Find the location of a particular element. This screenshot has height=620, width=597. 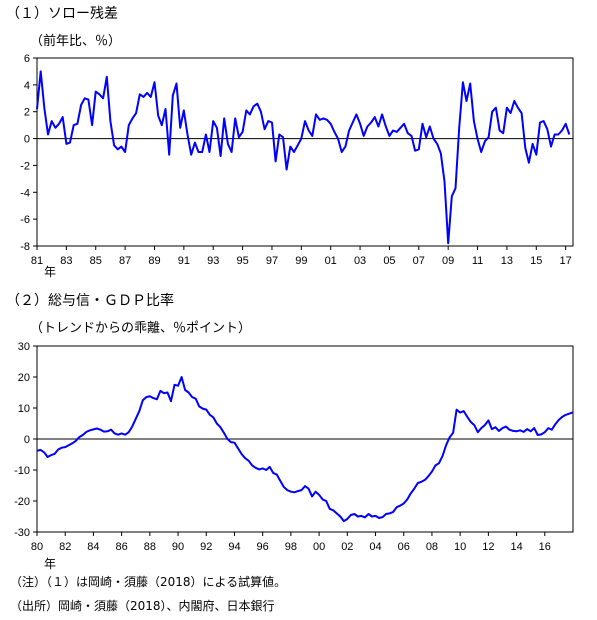

chart2-x-tick-label: 06 is located at coordinates (404, 547).